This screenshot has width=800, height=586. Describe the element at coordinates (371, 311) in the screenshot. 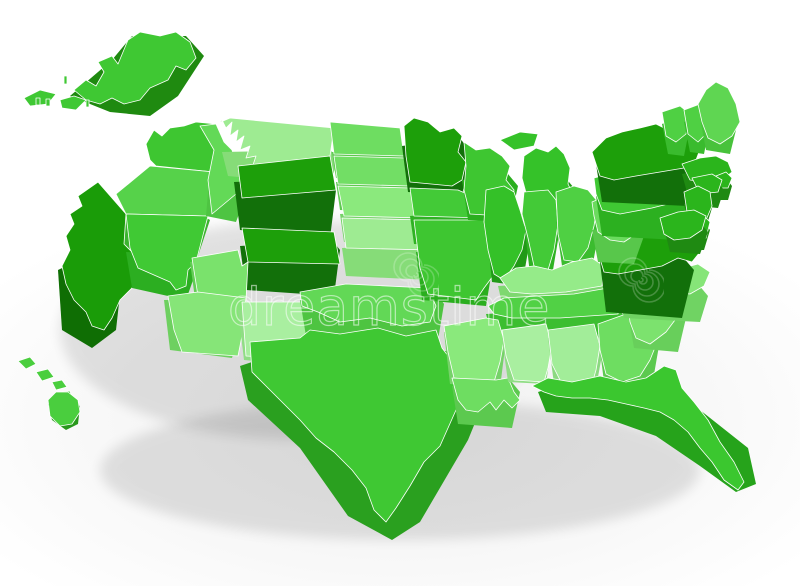

I see `state-oklahoma` at that location.